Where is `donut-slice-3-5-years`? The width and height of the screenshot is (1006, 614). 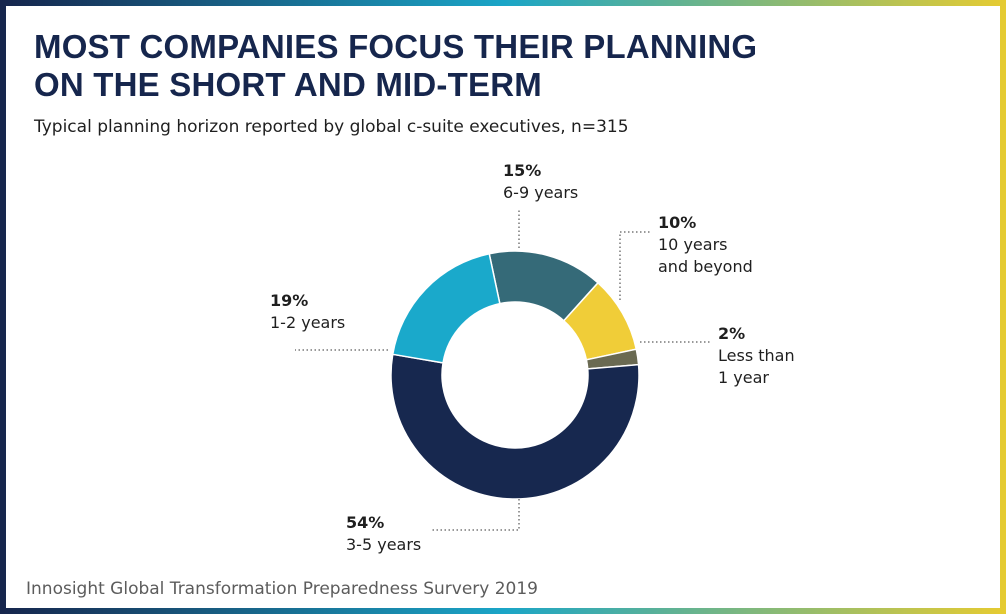 donut-slice-3-5-years is located at coordinates (515, 426).